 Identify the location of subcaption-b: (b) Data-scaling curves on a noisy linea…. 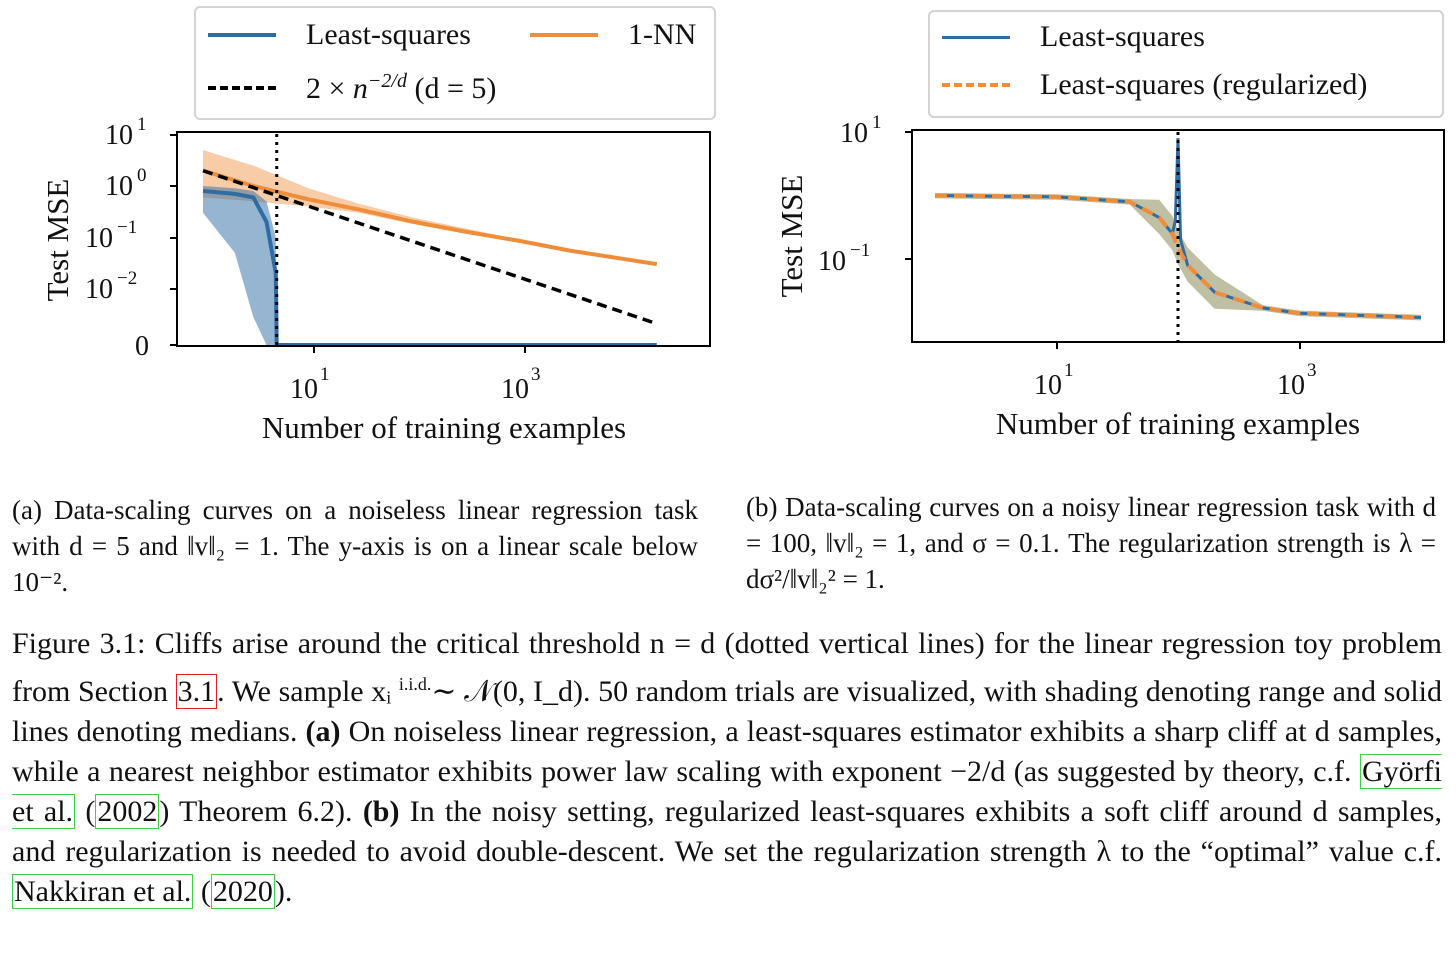
(1091, 543).